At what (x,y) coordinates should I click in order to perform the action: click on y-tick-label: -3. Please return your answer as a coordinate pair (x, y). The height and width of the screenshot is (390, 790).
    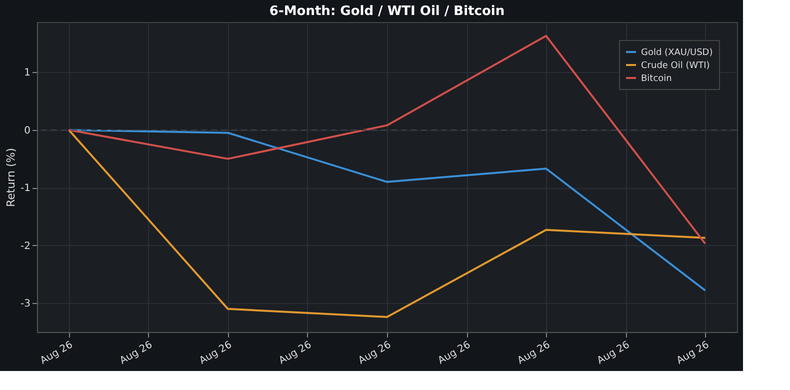
    Looking at the image, I should click on (25, 304).